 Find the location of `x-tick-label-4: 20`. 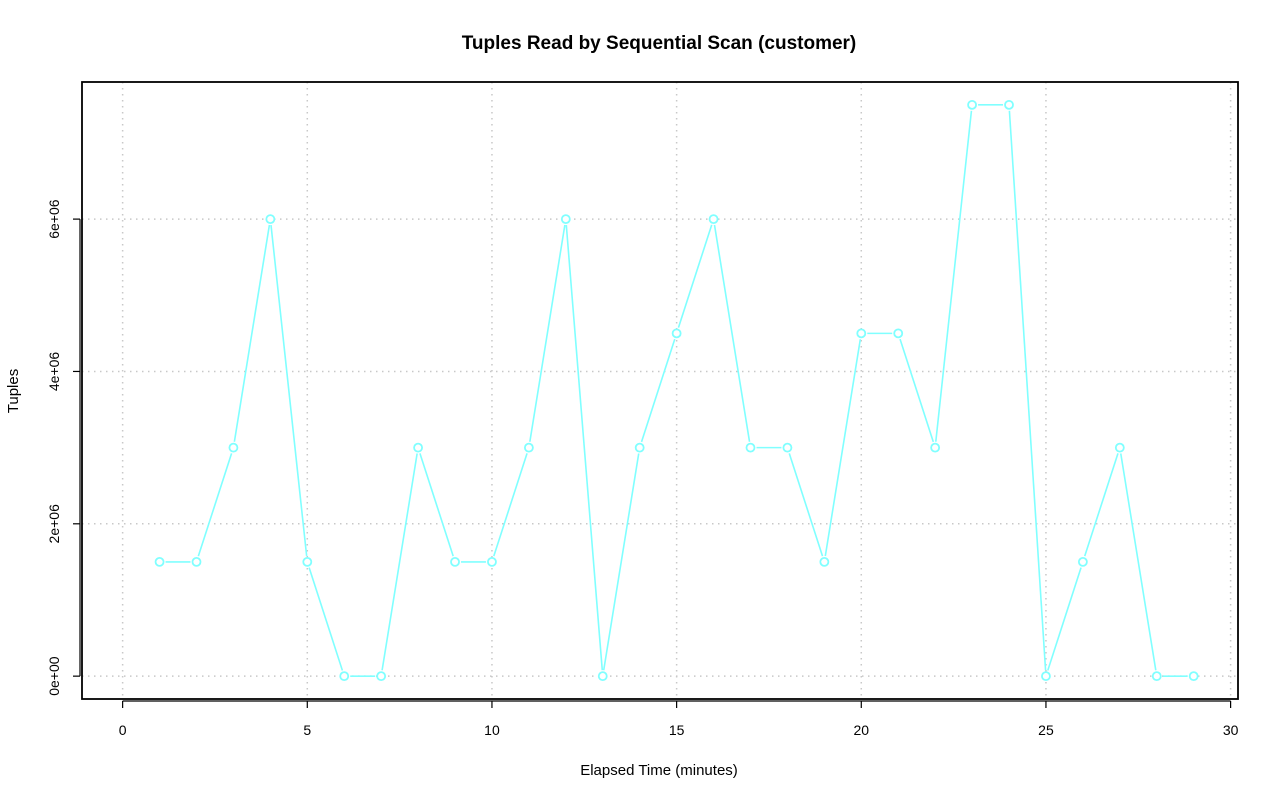

x-tick-label-4: 20 is located at coordinates (861, 730).